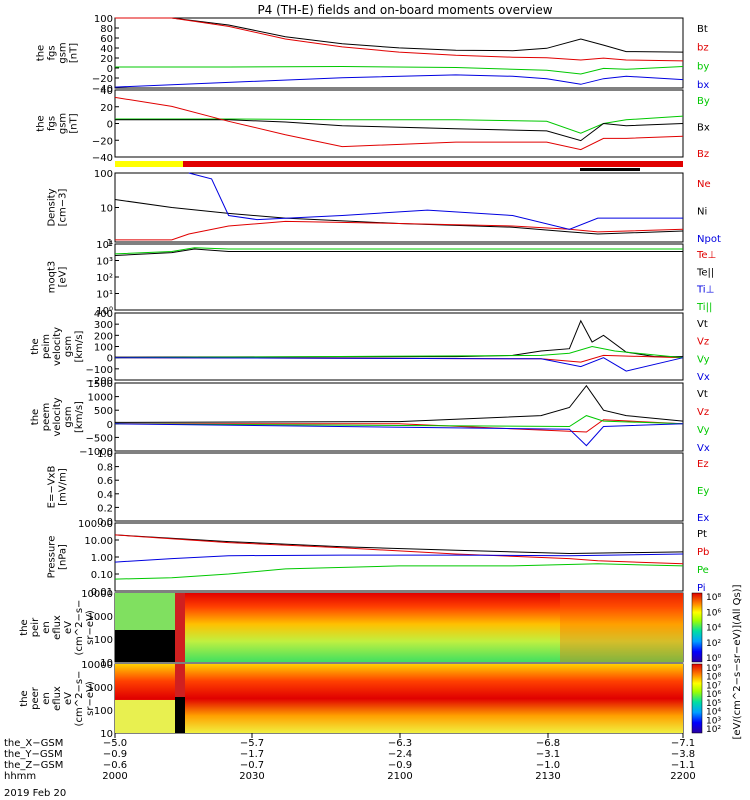 The width and height of the screenshot is (750, 800). Describe the element at coordinates (33, 754) in the screenshot. I see `x-row-label: the_Y−GSM` at that location.